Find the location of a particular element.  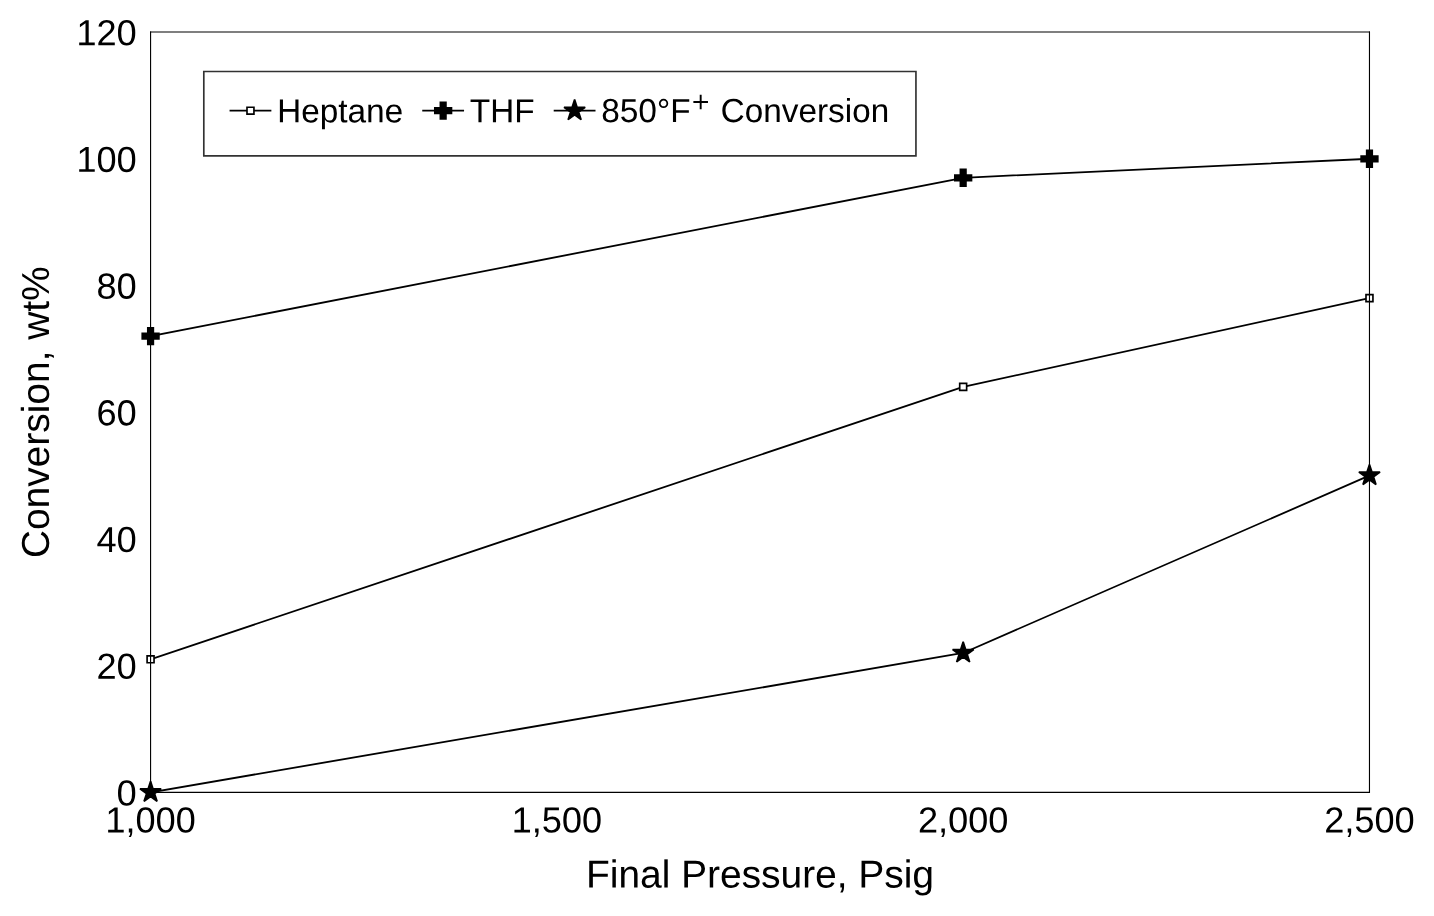

x-tick-label: 2,500 is located at coordinates (1370, 822).